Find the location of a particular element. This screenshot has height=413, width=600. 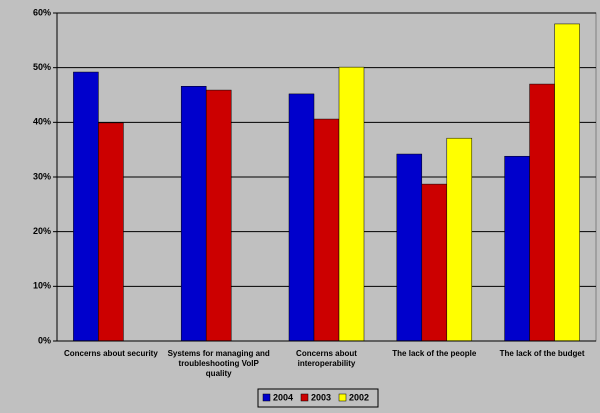

x-tick-label: Concerns about interoperability is located at coordinates (326, 358).